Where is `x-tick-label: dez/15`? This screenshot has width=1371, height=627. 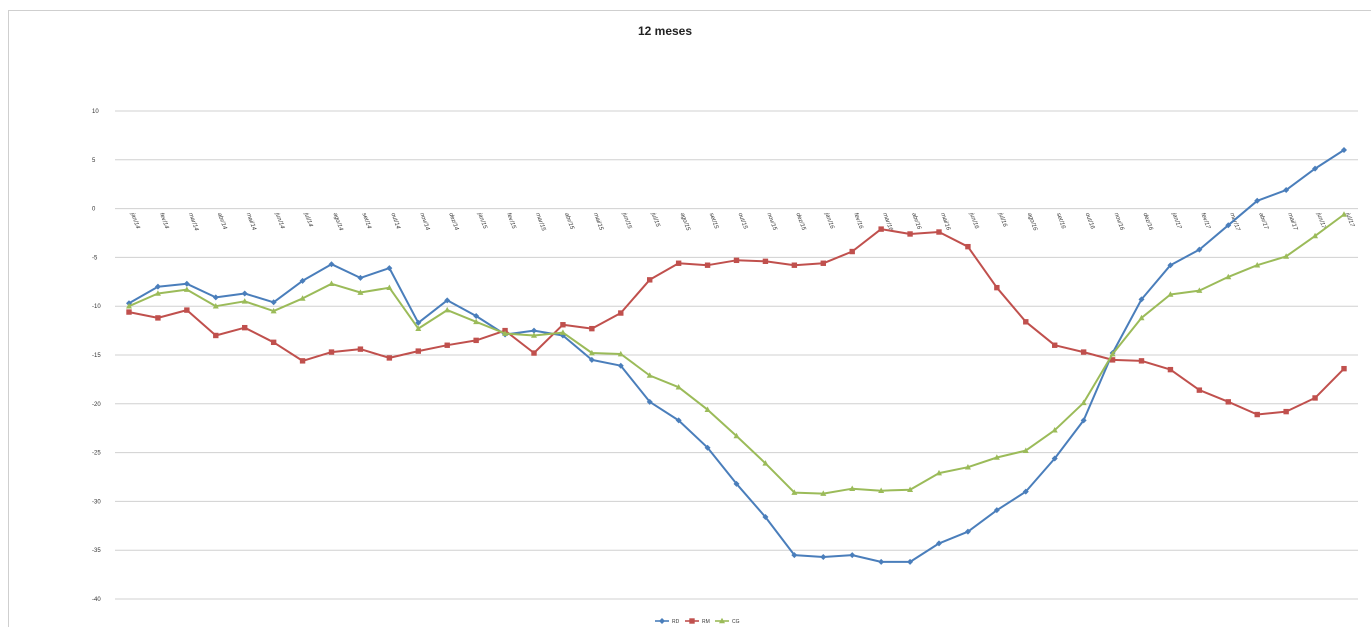
x-tick-label: dez/15 is located at coordinates (800, 222).